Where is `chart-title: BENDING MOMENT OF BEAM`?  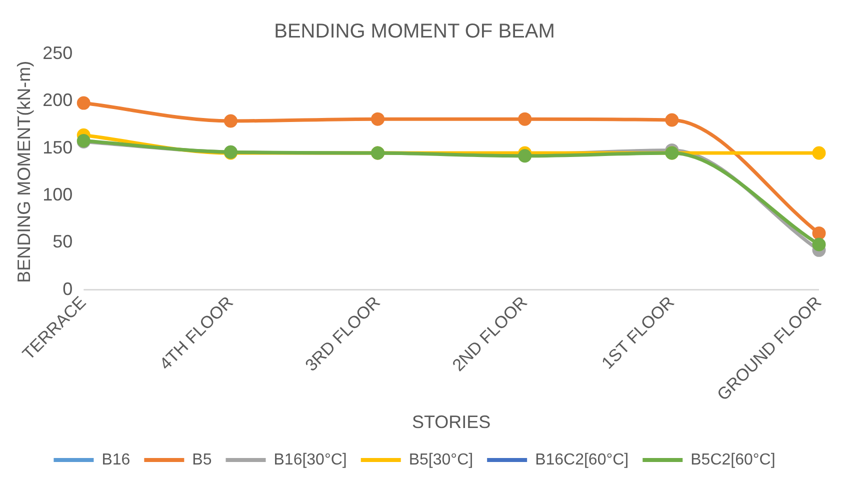 chart-title: BENDING MOMENT OF BEAM is located at coordinates (414, 31).